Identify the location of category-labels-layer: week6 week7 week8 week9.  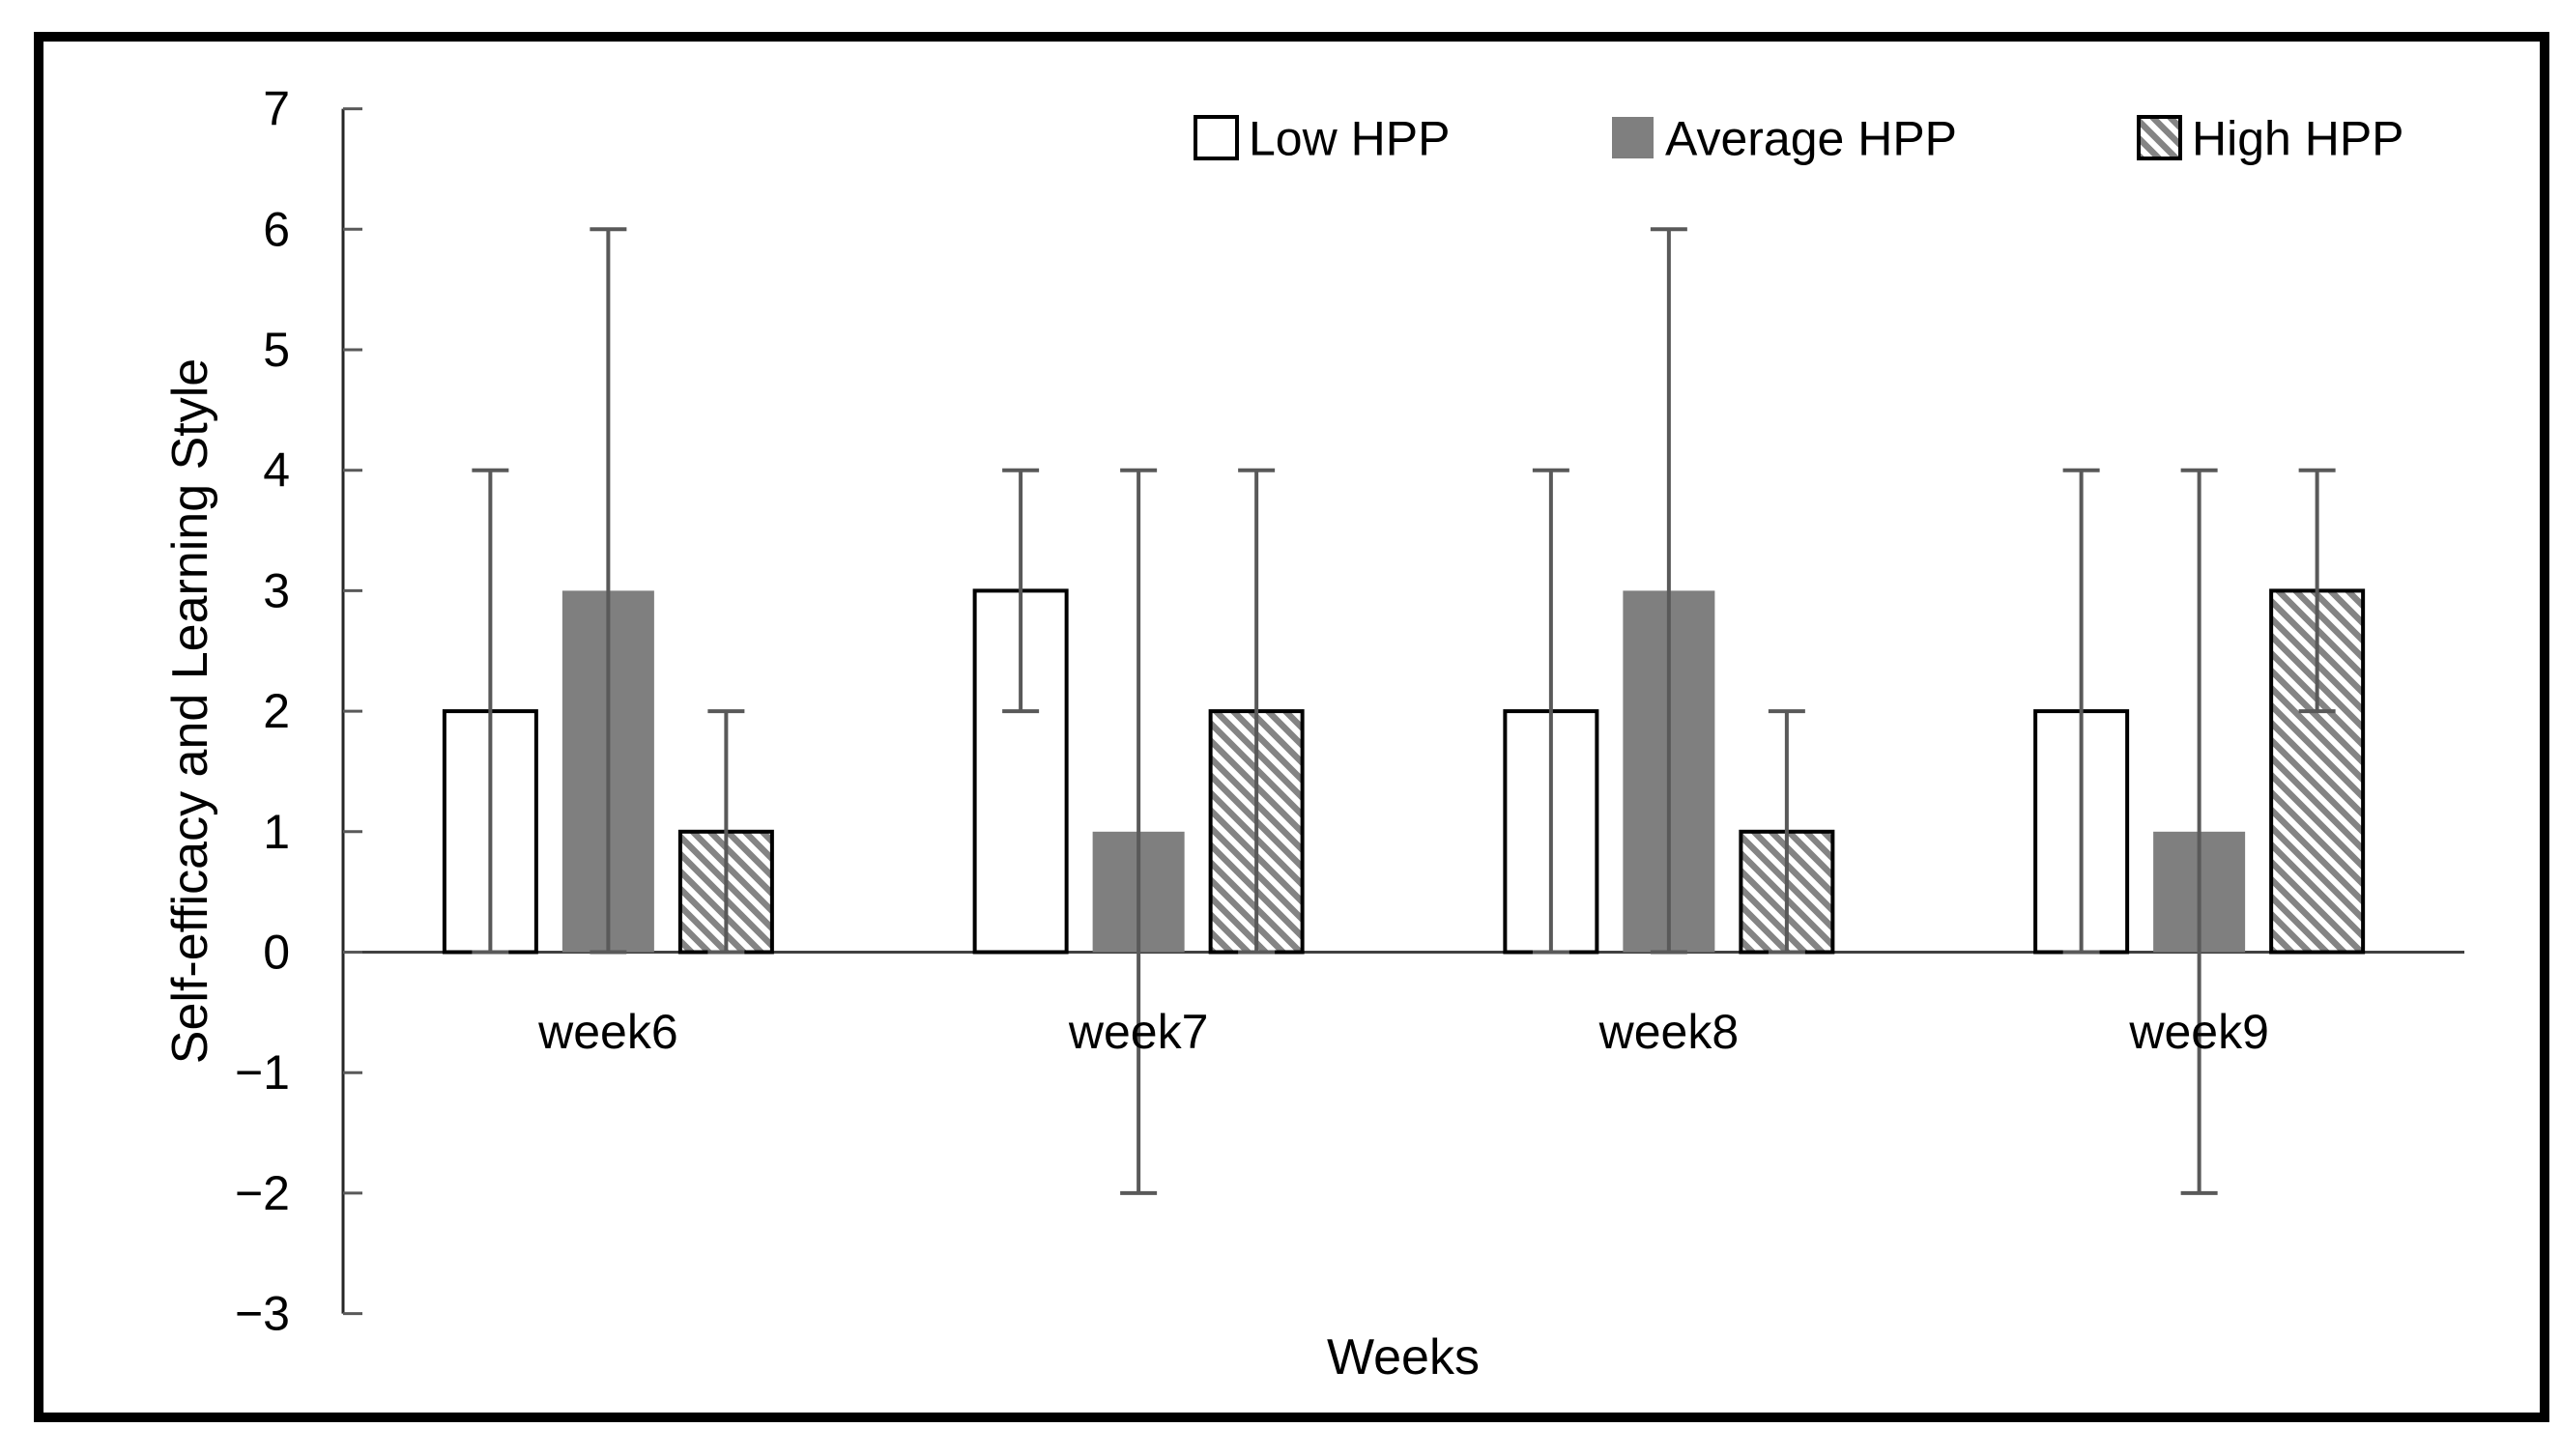
(1403, 1032).